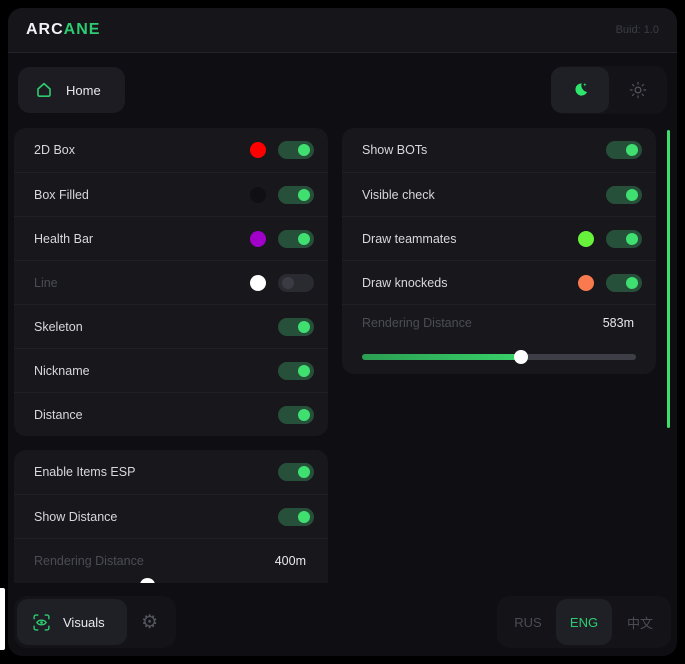  Describe the element at coordinates (171, 414) in the screenshot. I see `setting-row-distance: Distance` at that location.